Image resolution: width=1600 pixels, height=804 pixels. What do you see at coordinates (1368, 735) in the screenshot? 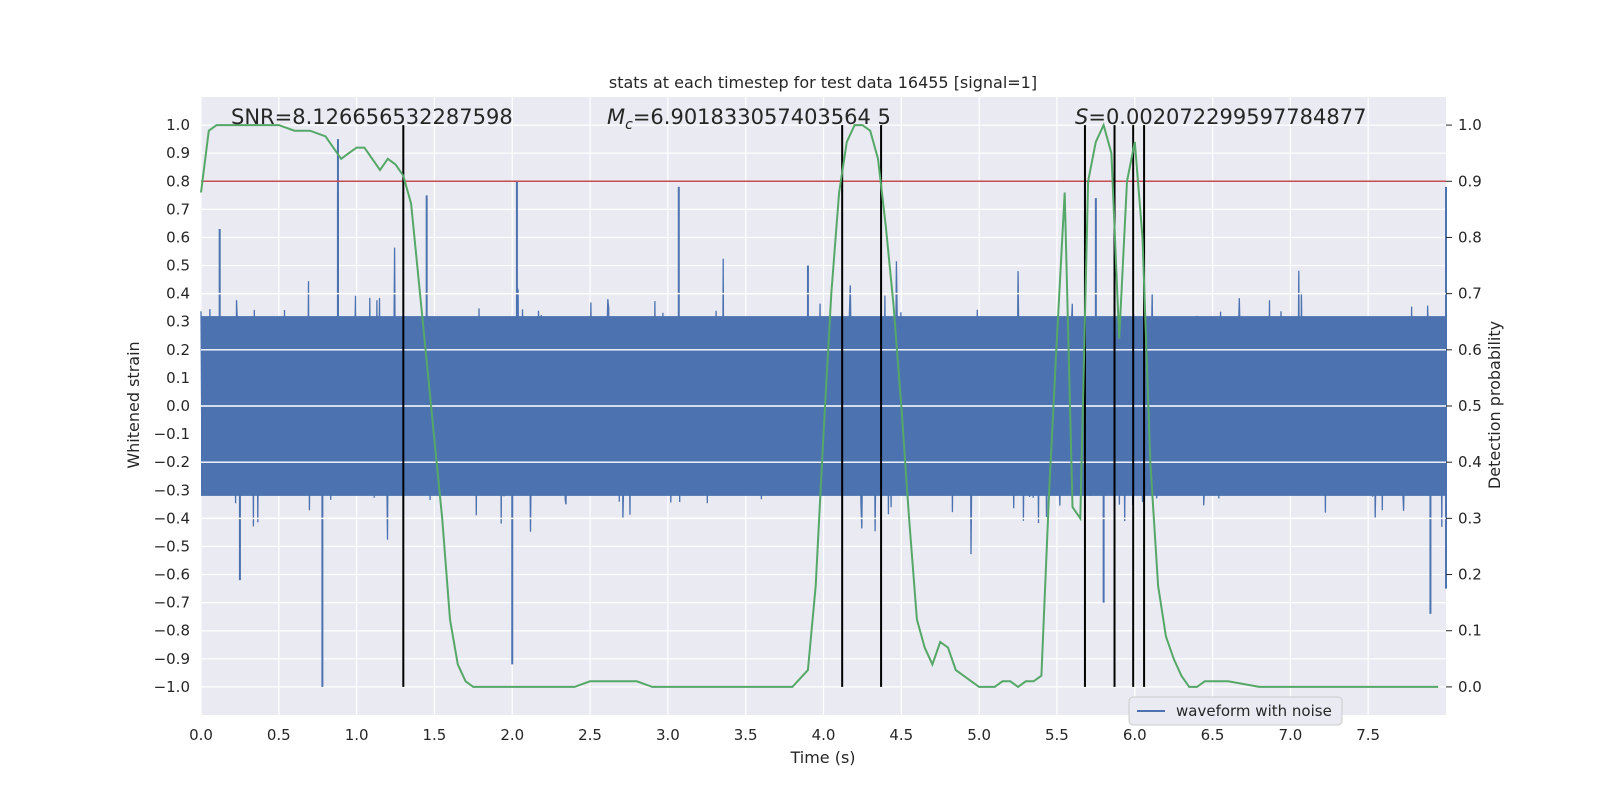
I see `x-tick-label: 7.5` at bounding box center [1368, 735].